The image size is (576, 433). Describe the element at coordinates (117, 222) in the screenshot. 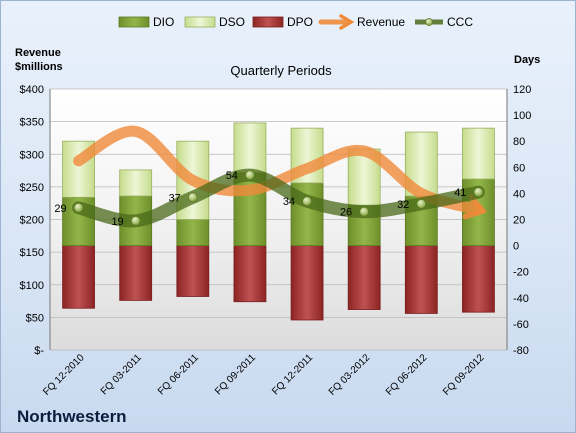

I see `ccc-data-label: 19` at that location.